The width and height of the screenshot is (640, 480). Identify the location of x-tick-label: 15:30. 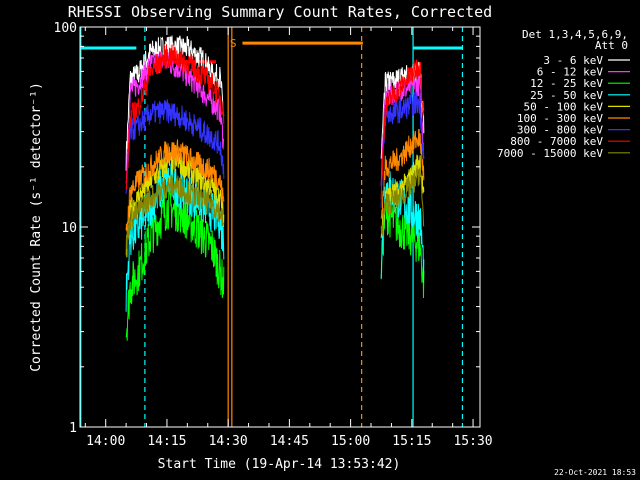
(472, 441).